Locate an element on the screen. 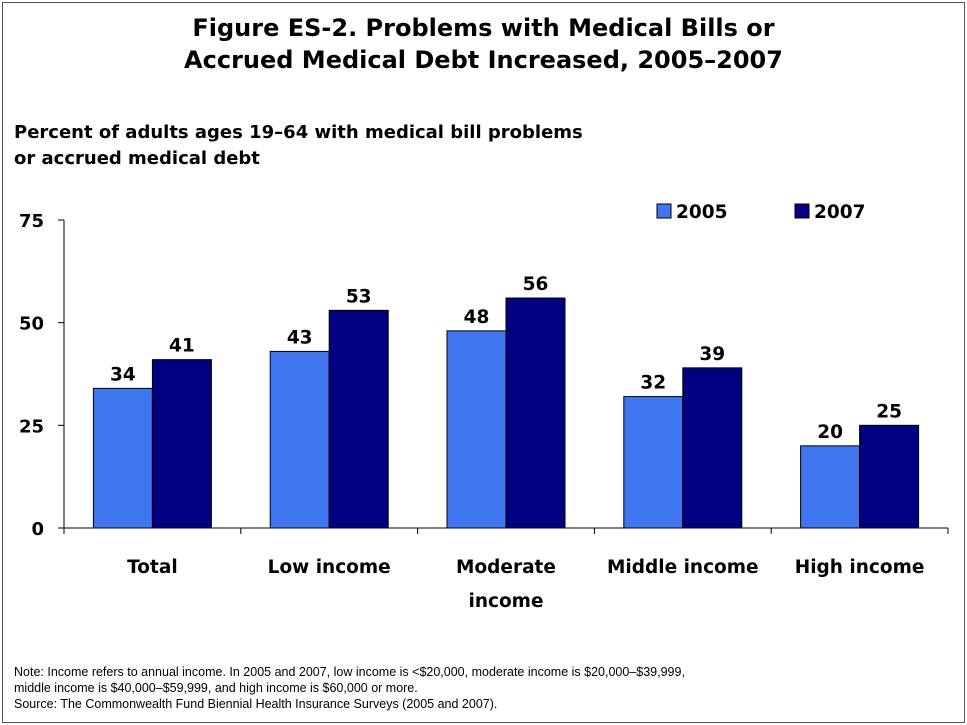 The width and height of the screenshot is (967, 725). y-tick-label: 25 is located at coordinates (31, 426).